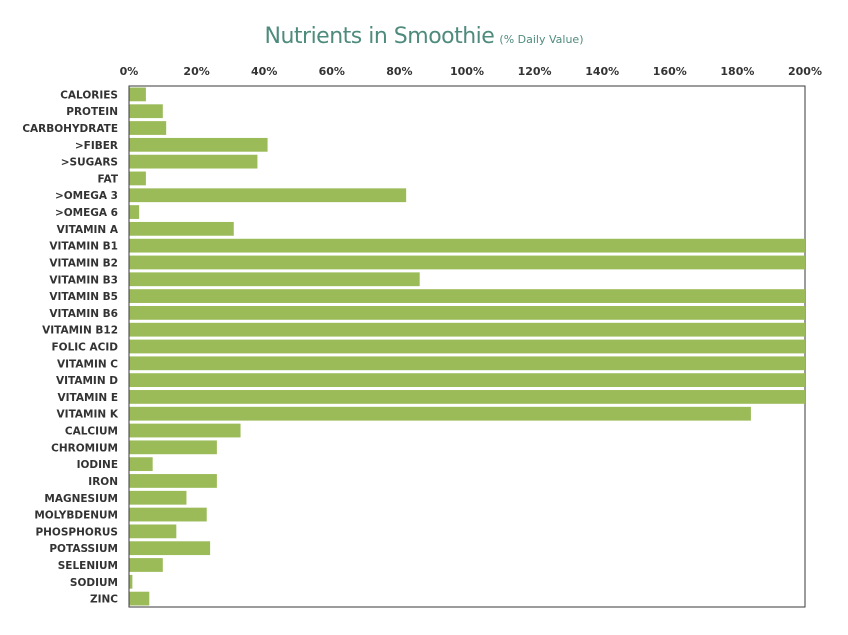  Describe the element at coordinates (129, 71) in the screenshot. I see `x-tick-label: 0%` at that location.